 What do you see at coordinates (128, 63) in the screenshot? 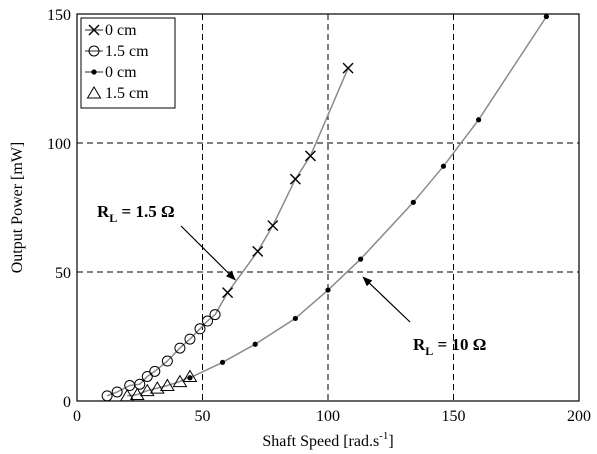
I see `legend: 0 cm 1.5 cm 0 cm 1.5 cm` at bounding box center [128, 63].